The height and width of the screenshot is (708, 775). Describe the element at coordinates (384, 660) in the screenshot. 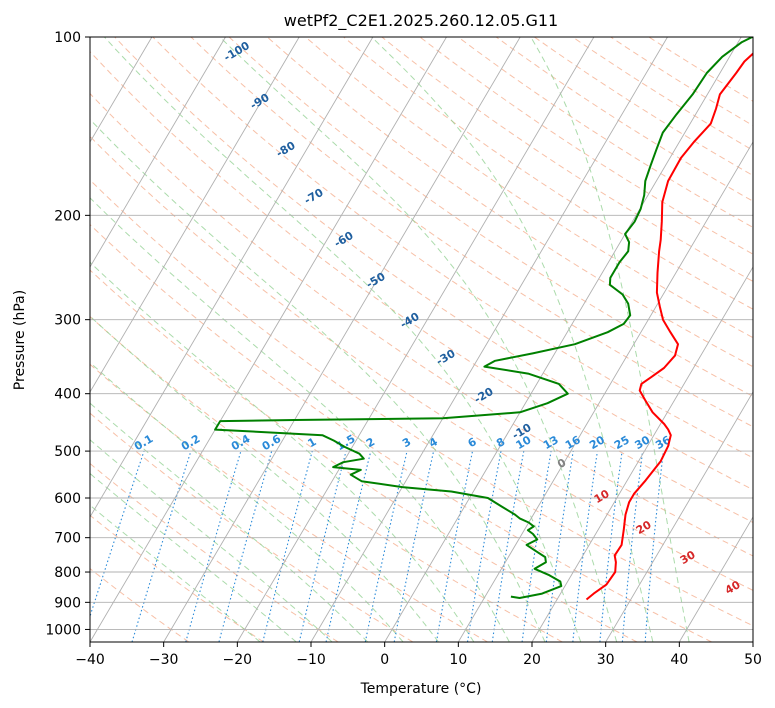

I see `x-tick-label: 0` at that location.